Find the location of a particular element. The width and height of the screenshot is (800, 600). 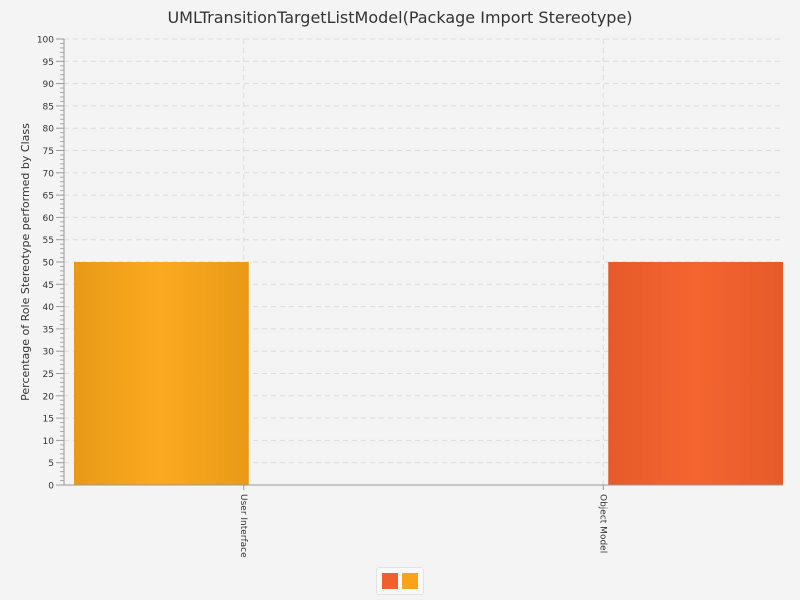

y-tick-label: 10 is located at coordinates (49, 442).